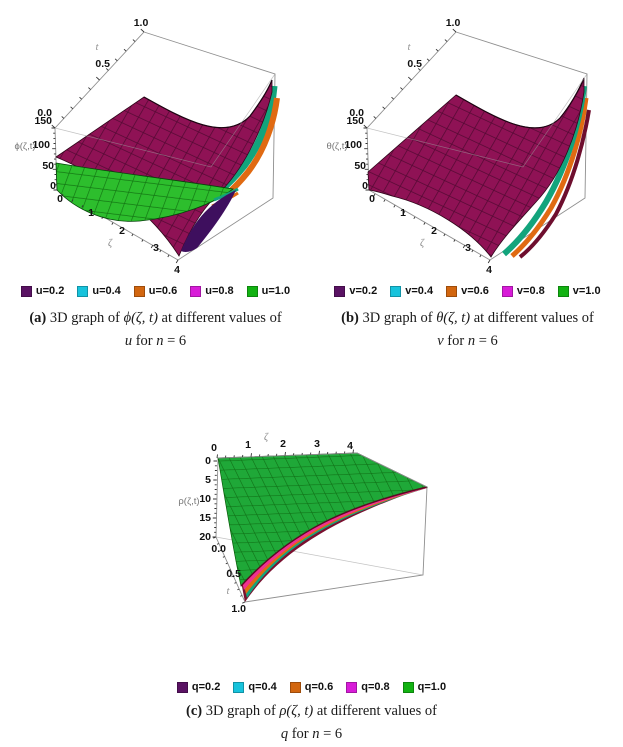 This screenshot has width=623, height=747. What do you see at coordinates (221, 318) in the screenshot?
I see `caption-post: at different values of` at bounding box center [221, 318].